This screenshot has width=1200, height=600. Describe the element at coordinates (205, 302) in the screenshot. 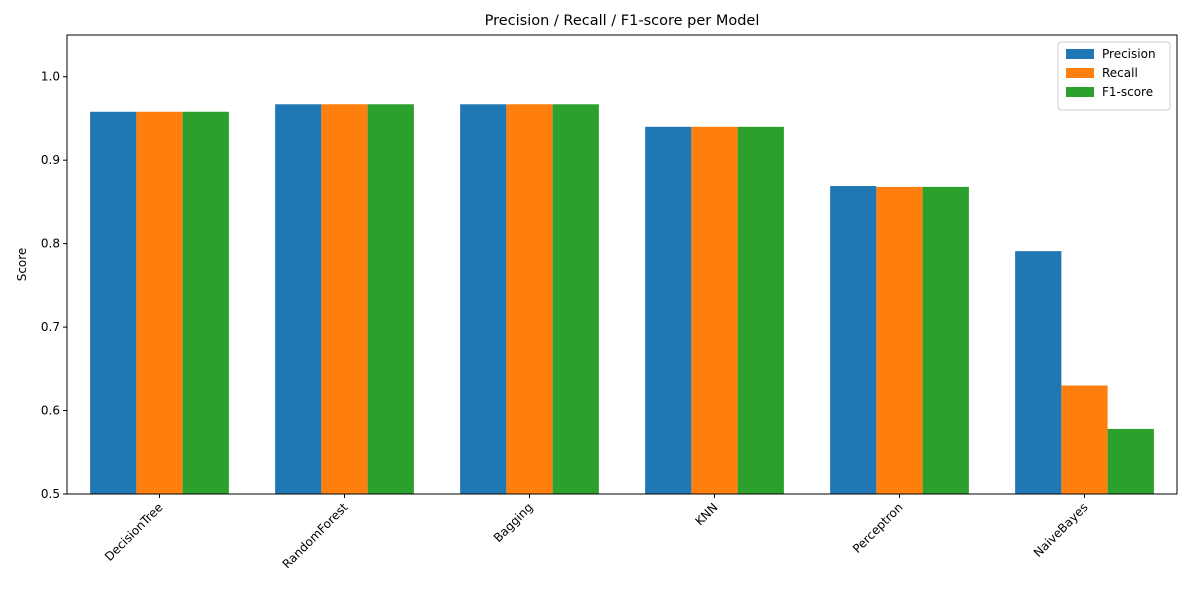

I see `bar-f1-score-decisiontree` at that location.